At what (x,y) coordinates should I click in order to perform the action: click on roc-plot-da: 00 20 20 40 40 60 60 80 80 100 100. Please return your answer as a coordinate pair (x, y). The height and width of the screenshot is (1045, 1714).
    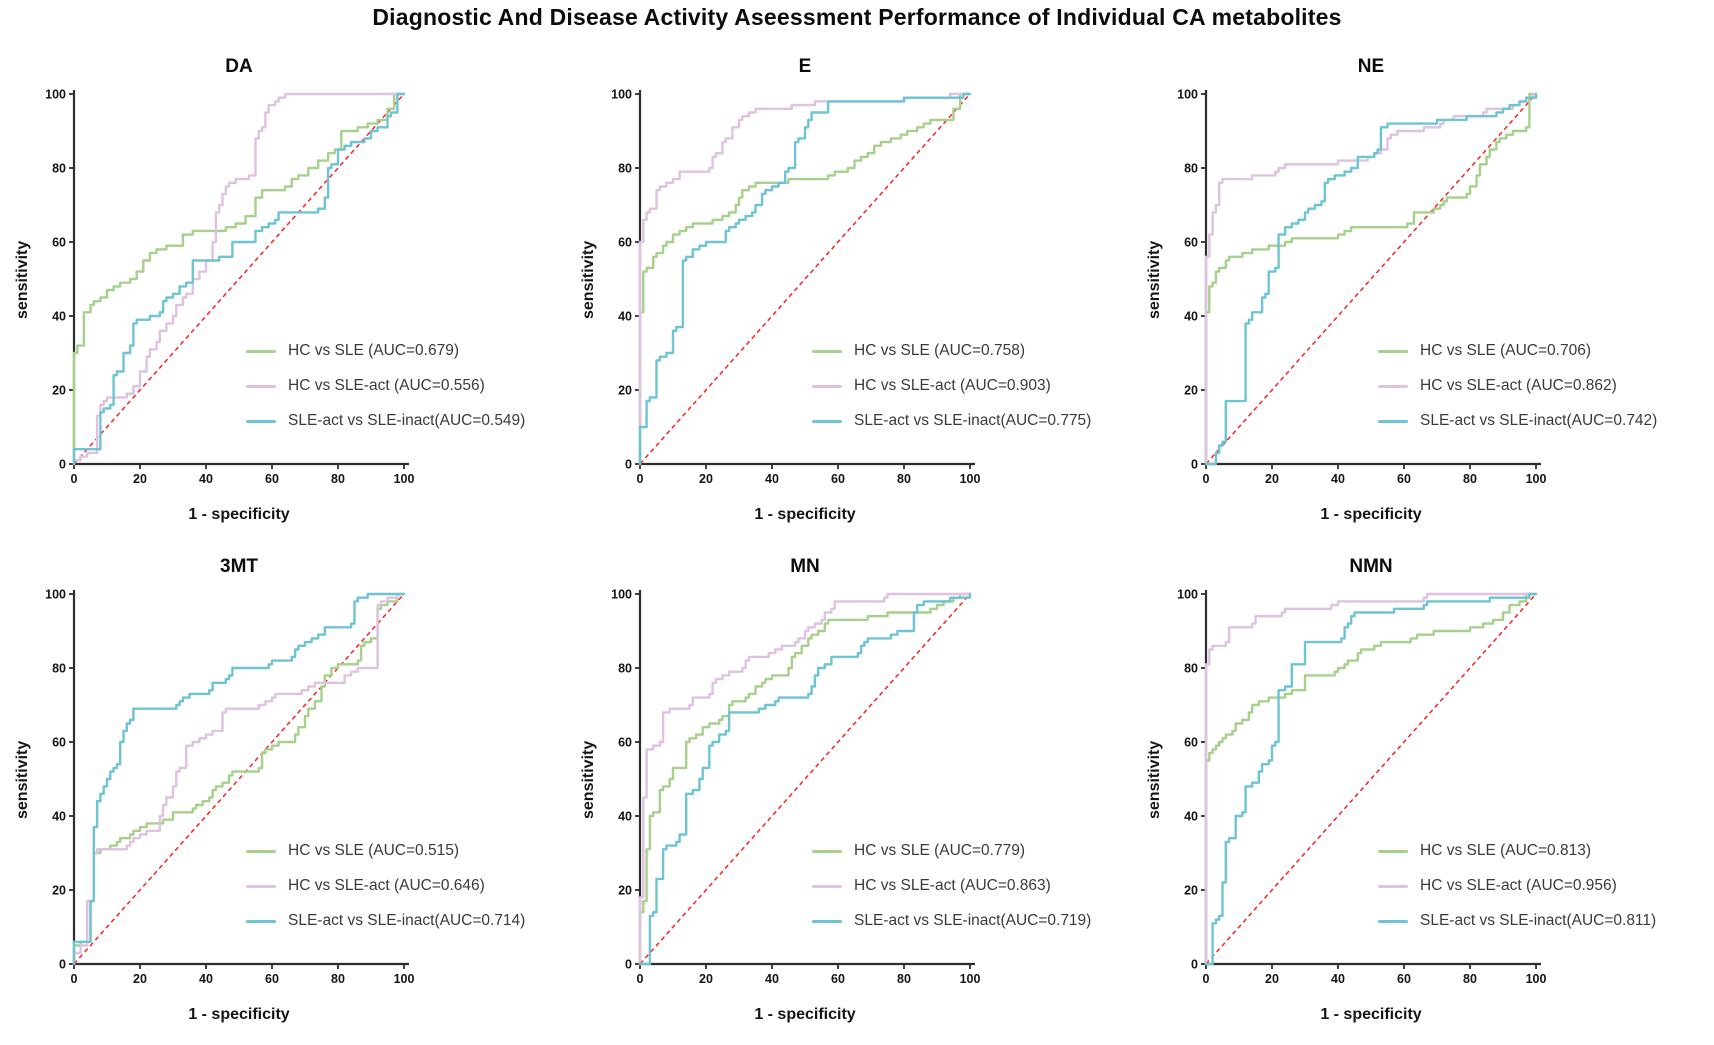
    Looking at the image, I should click on (230, 287).